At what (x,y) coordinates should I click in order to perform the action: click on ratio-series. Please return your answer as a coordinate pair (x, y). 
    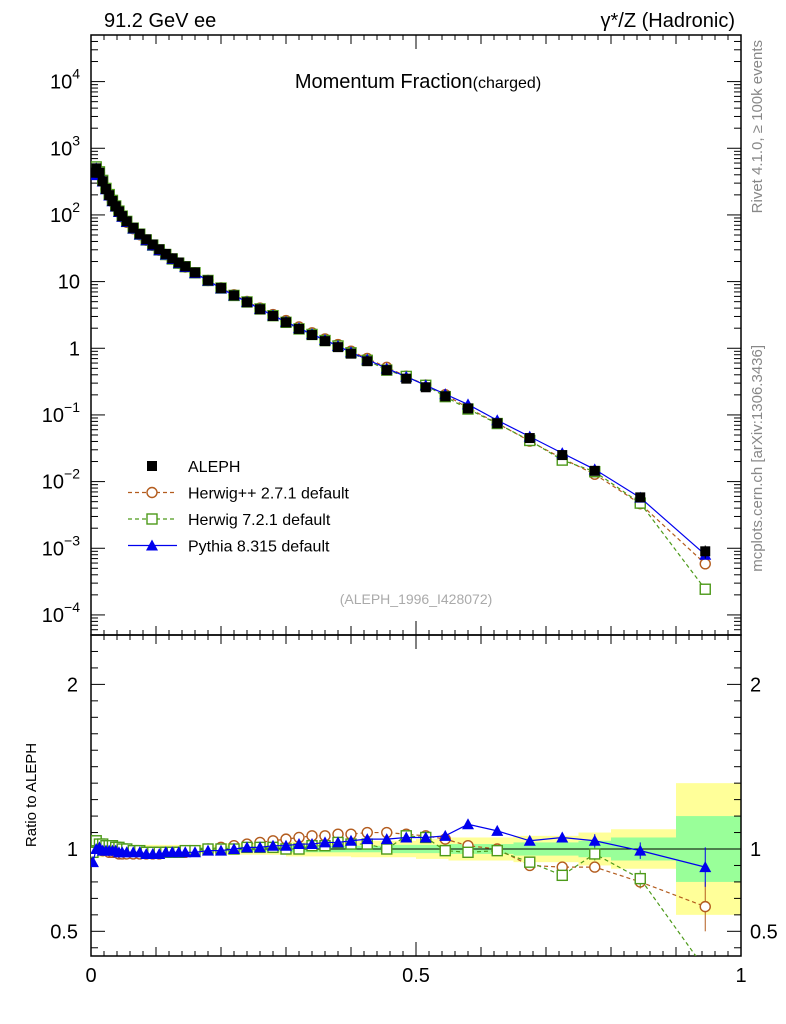
    Looking at the image, I should click on (401, 887).